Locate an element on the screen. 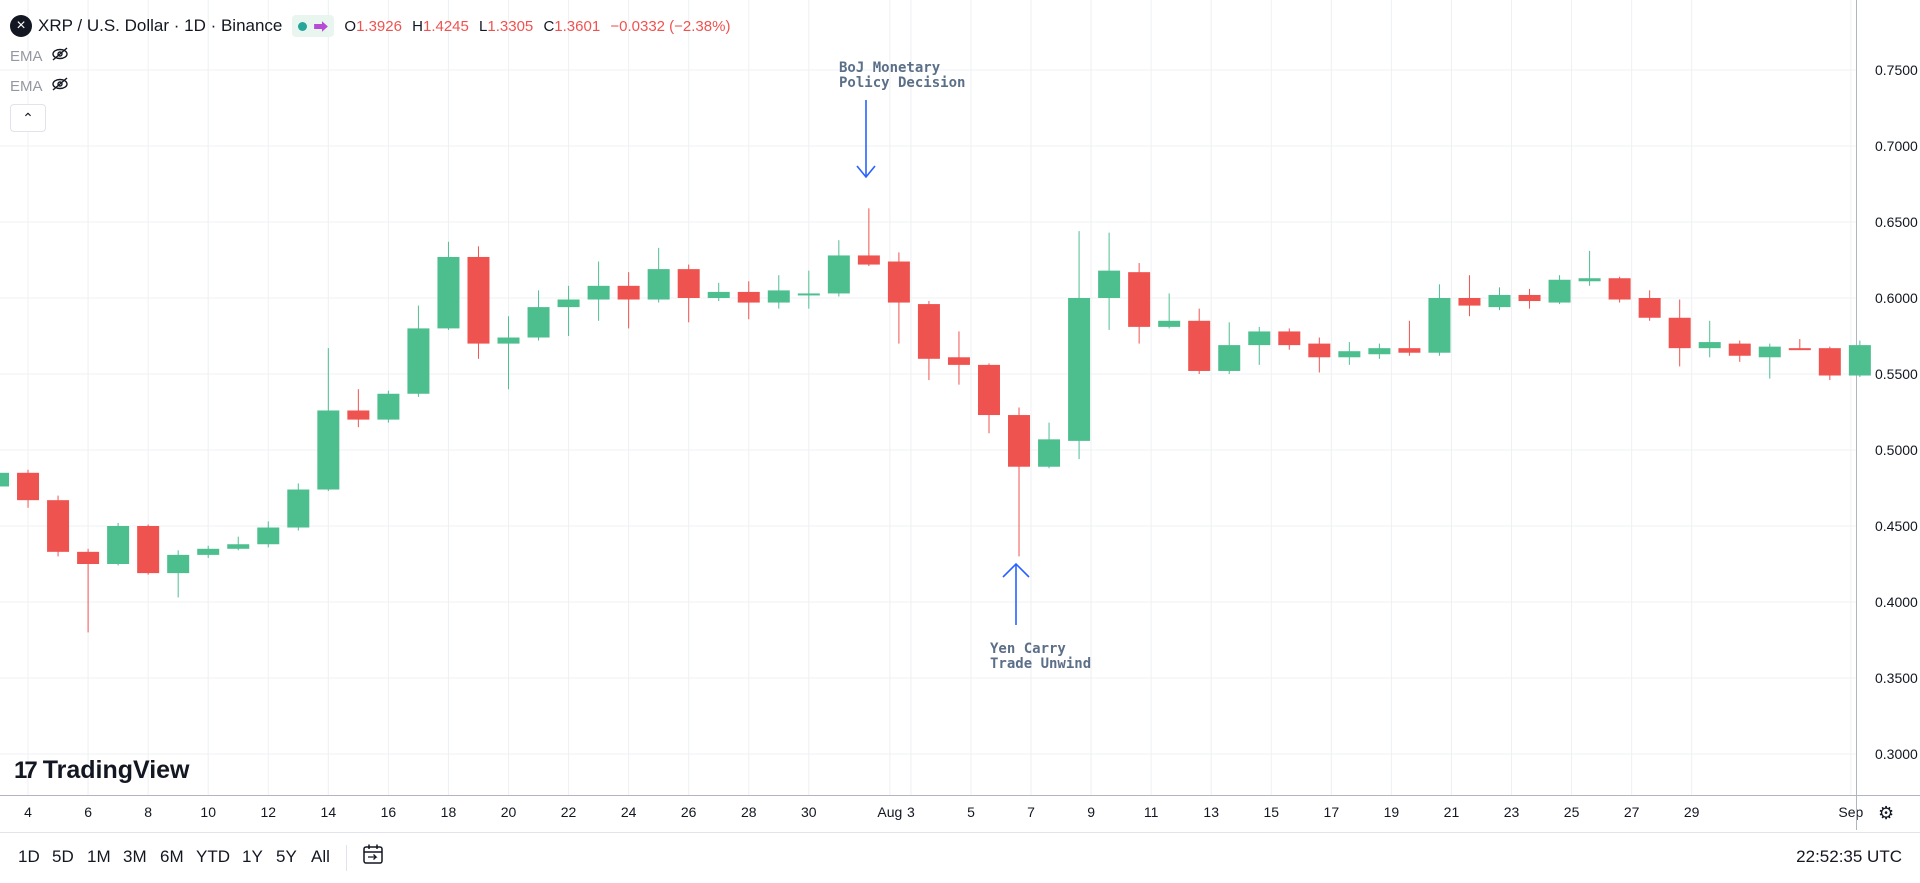  tradingview-logo: 17 TradingView is located at coordinates (102, 770).